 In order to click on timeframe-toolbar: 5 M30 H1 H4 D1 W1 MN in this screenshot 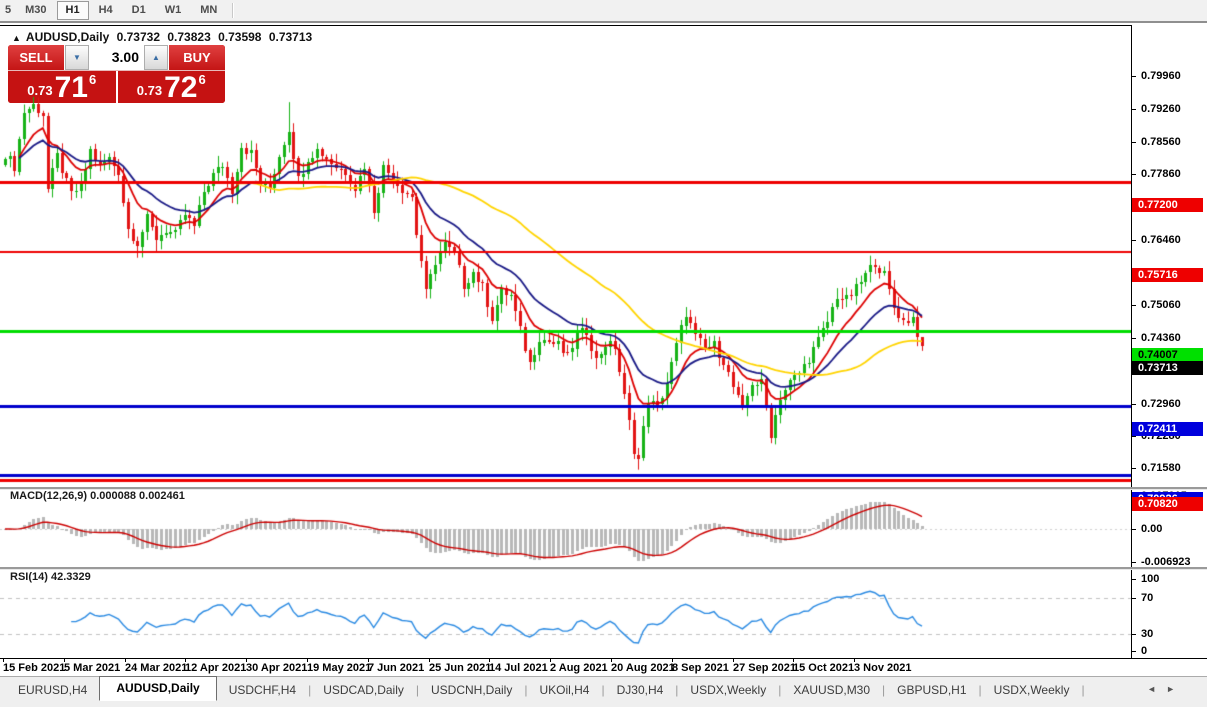, I will do `click(603, 11)`.